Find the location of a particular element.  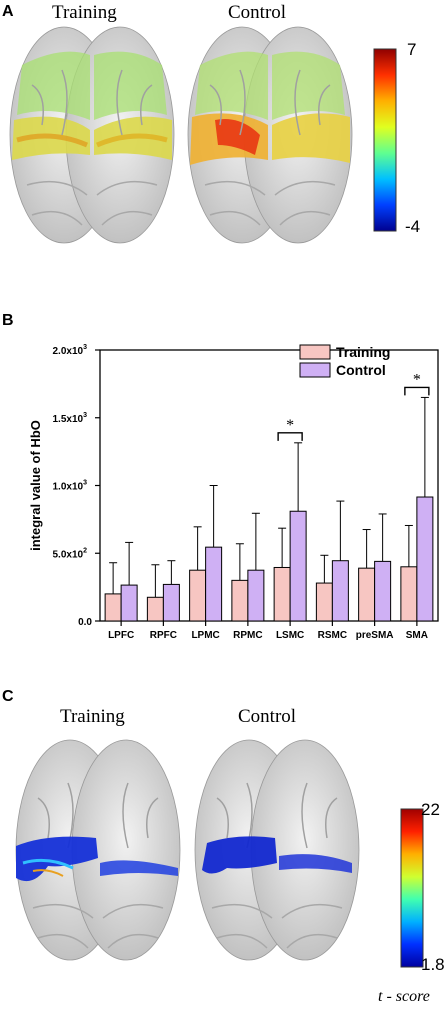

bar-control-lpmc is located at coordinates (214, 584).